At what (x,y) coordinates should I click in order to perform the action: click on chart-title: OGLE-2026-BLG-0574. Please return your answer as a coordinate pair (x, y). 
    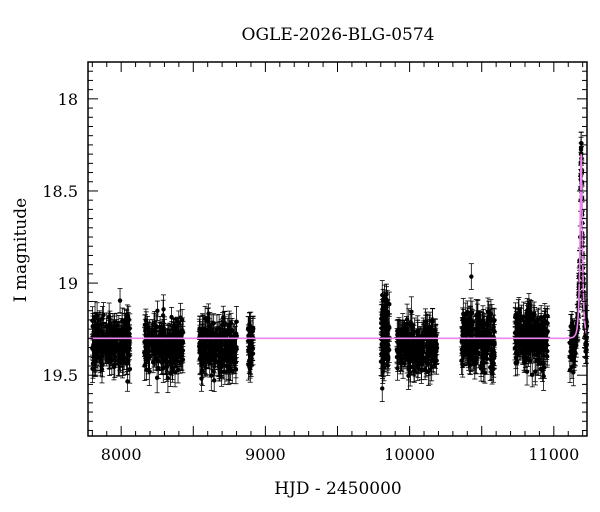
    Looking at the image, I should click on (338, 35).